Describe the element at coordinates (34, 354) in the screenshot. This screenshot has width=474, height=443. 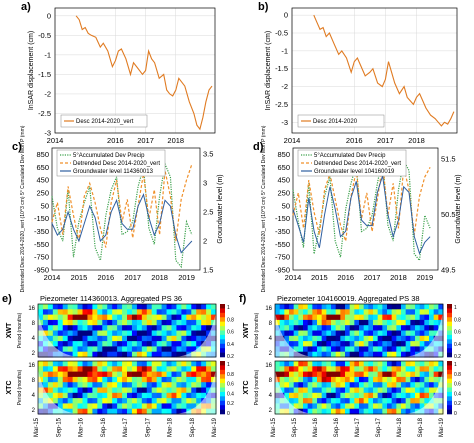
I see `y-tick-label: 2` at that location.